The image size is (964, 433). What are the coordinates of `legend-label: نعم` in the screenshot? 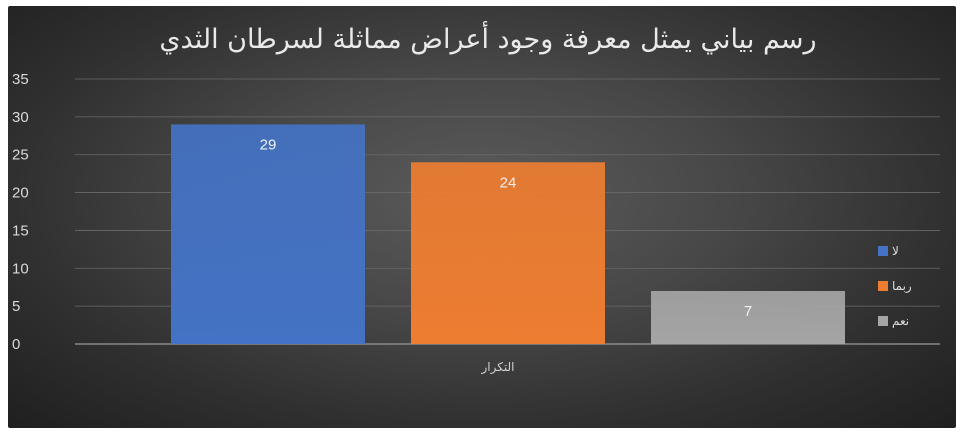 It's located at (901, 320).